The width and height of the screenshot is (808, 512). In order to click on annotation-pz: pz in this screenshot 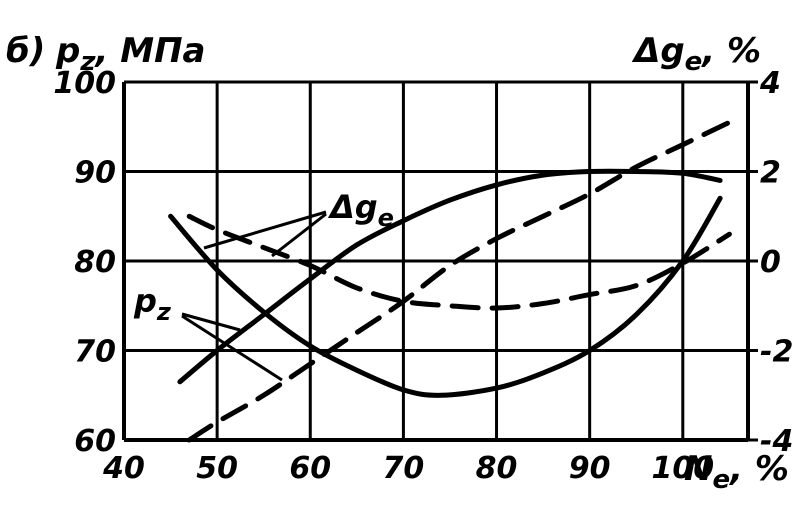, I will do `click(208, 332)`.